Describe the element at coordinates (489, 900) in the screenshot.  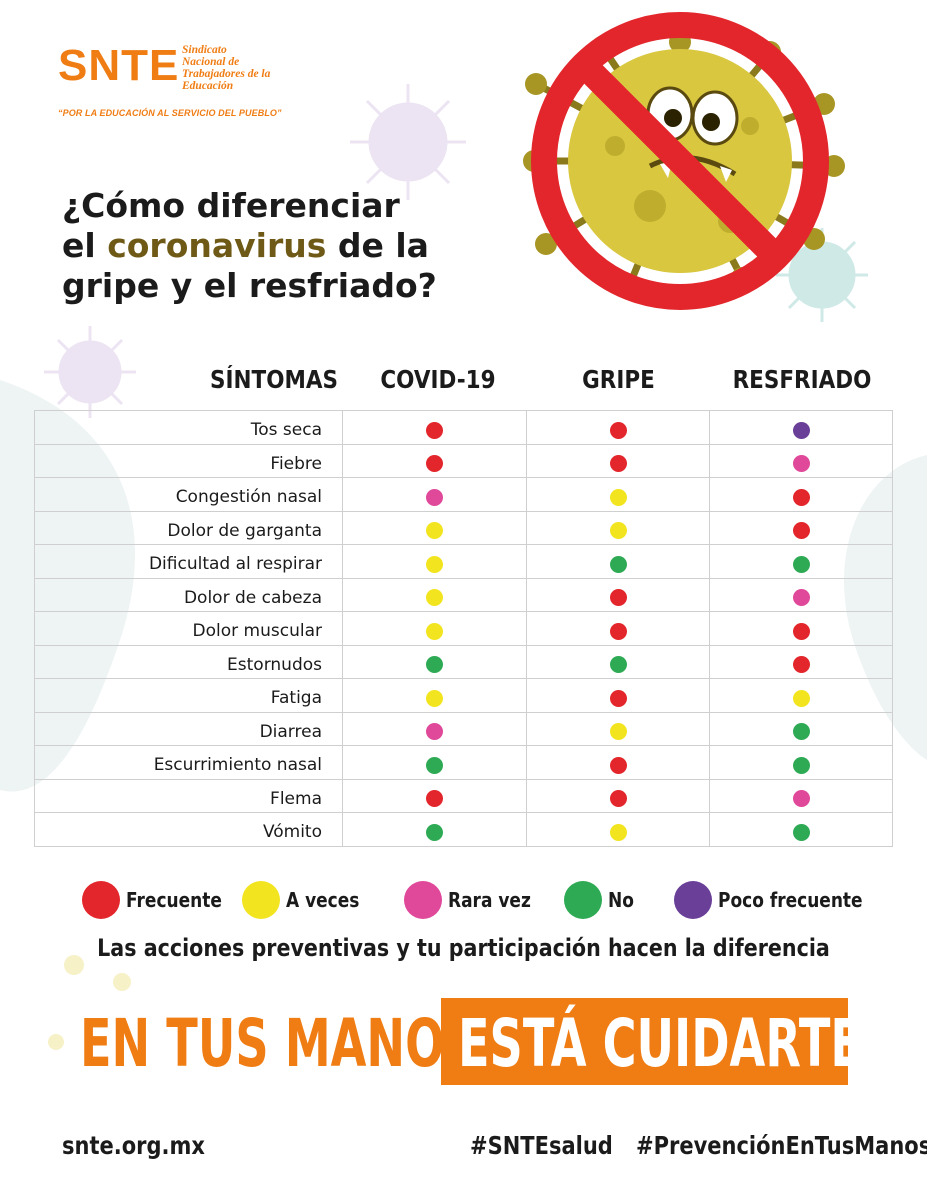
I see `legend-label: Rara vez` at that location.